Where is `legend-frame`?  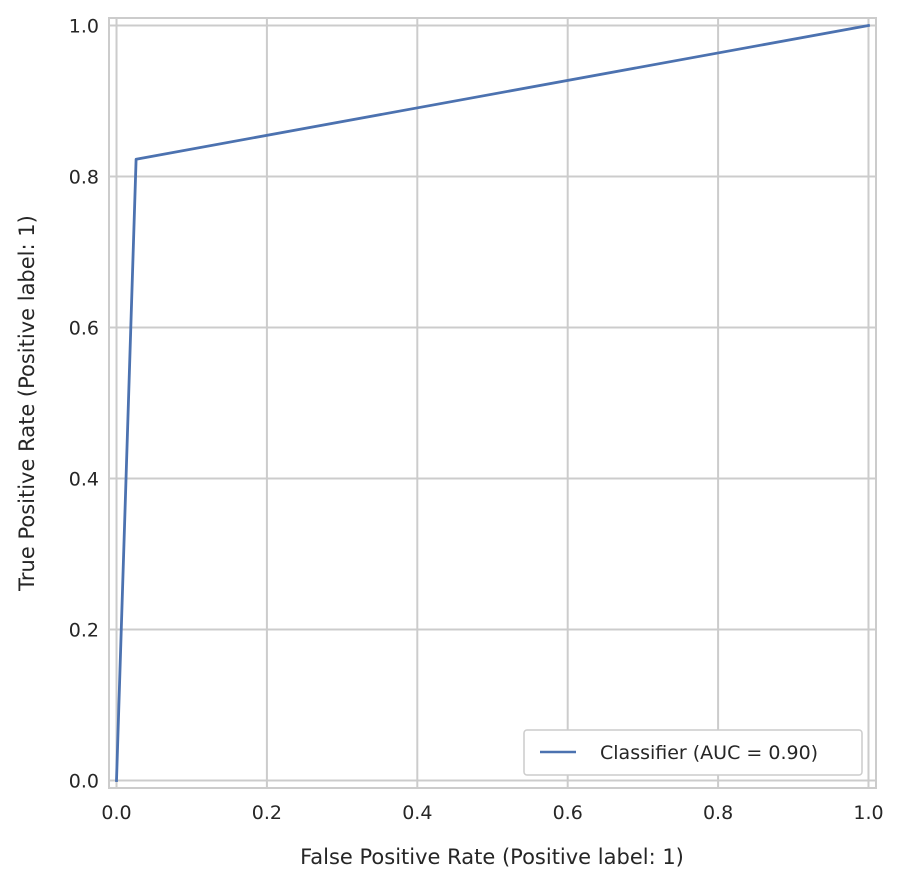 legend-frame is located at coordinates (693, 752).